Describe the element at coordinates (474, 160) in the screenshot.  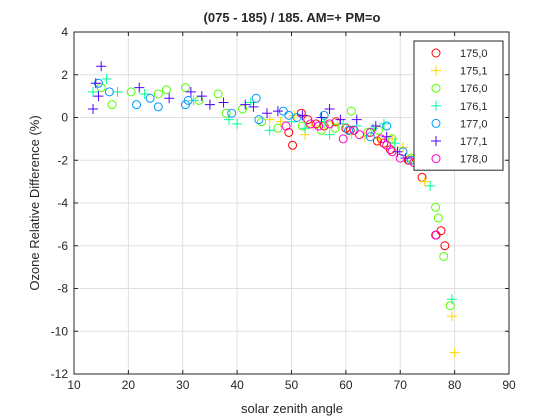
I see `legend-label: 178,0` at that location.